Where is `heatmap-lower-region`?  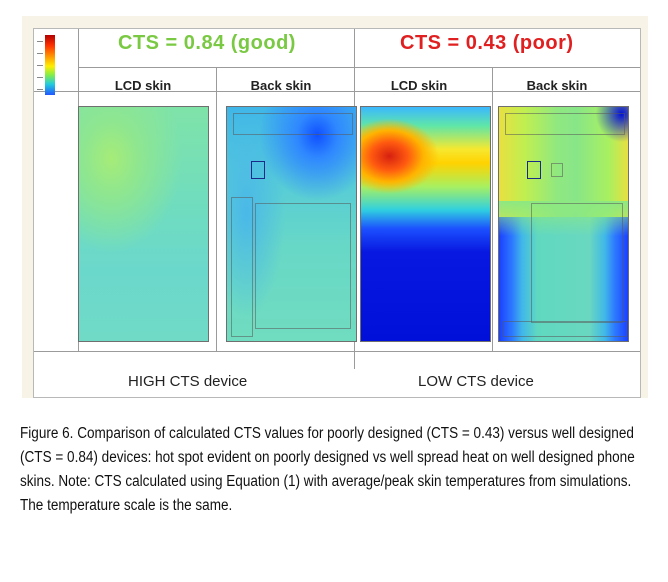 heatmap-lower-region is located at coordinates (563, 278).